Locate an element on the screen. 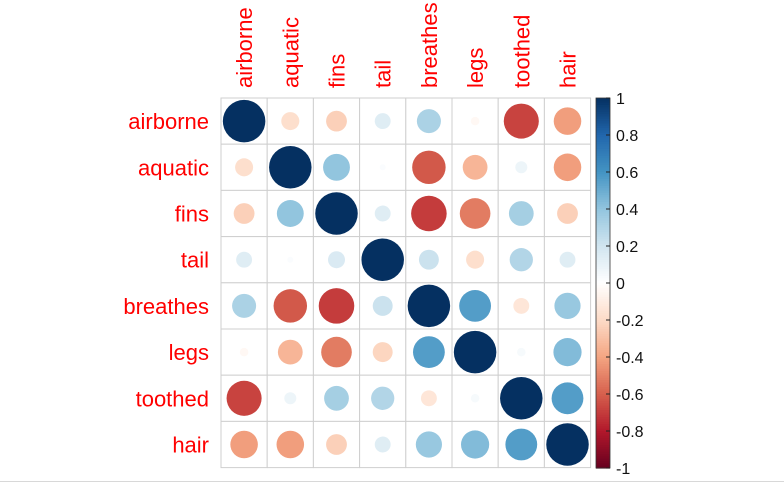  corr-circle-hair-legs is located at coordinates (475, 444).